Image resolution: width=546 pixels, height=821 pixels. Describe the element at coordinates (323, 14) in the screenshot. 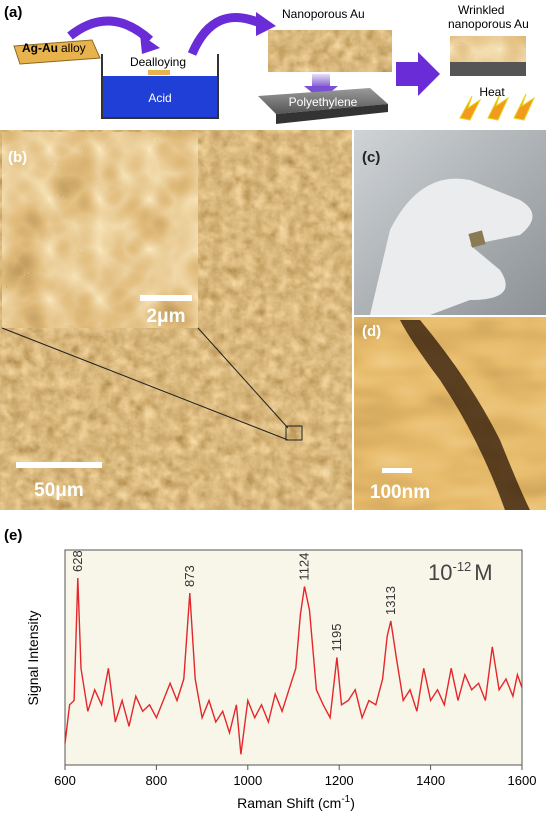

I see `nanoporous-label: Nanoporous Au` at that location.